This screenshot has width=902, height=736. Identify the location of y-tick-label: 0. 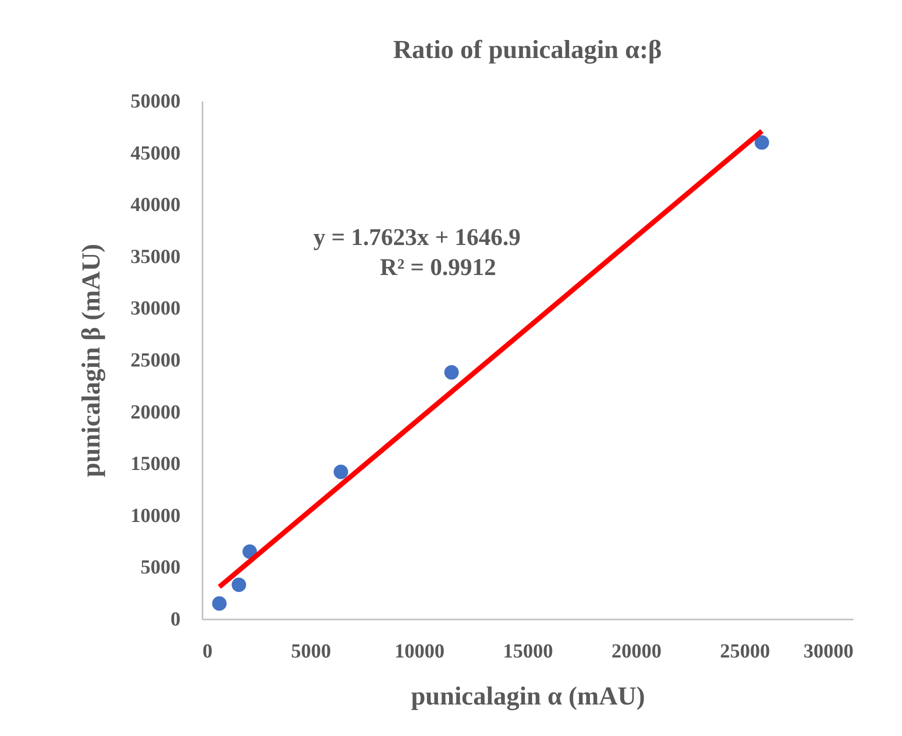
(175, 619).